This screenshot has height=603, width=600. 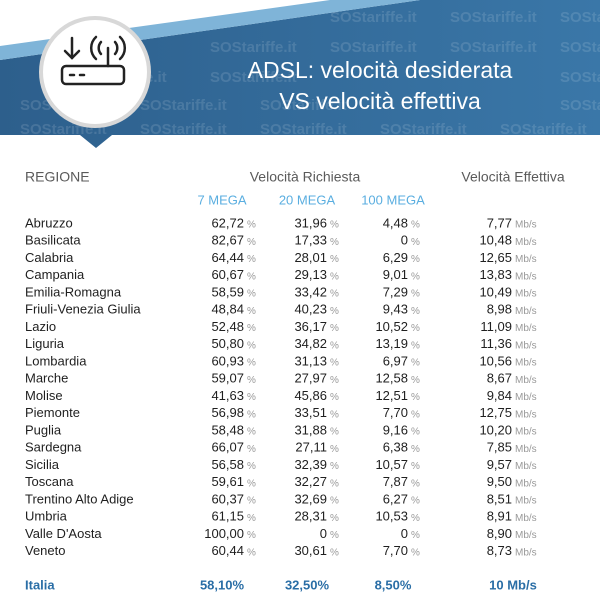 What do you see at coordinates (310, 326) in the screenshot?
I see `cell-value: 36,17` at bounding box center [310, 326].